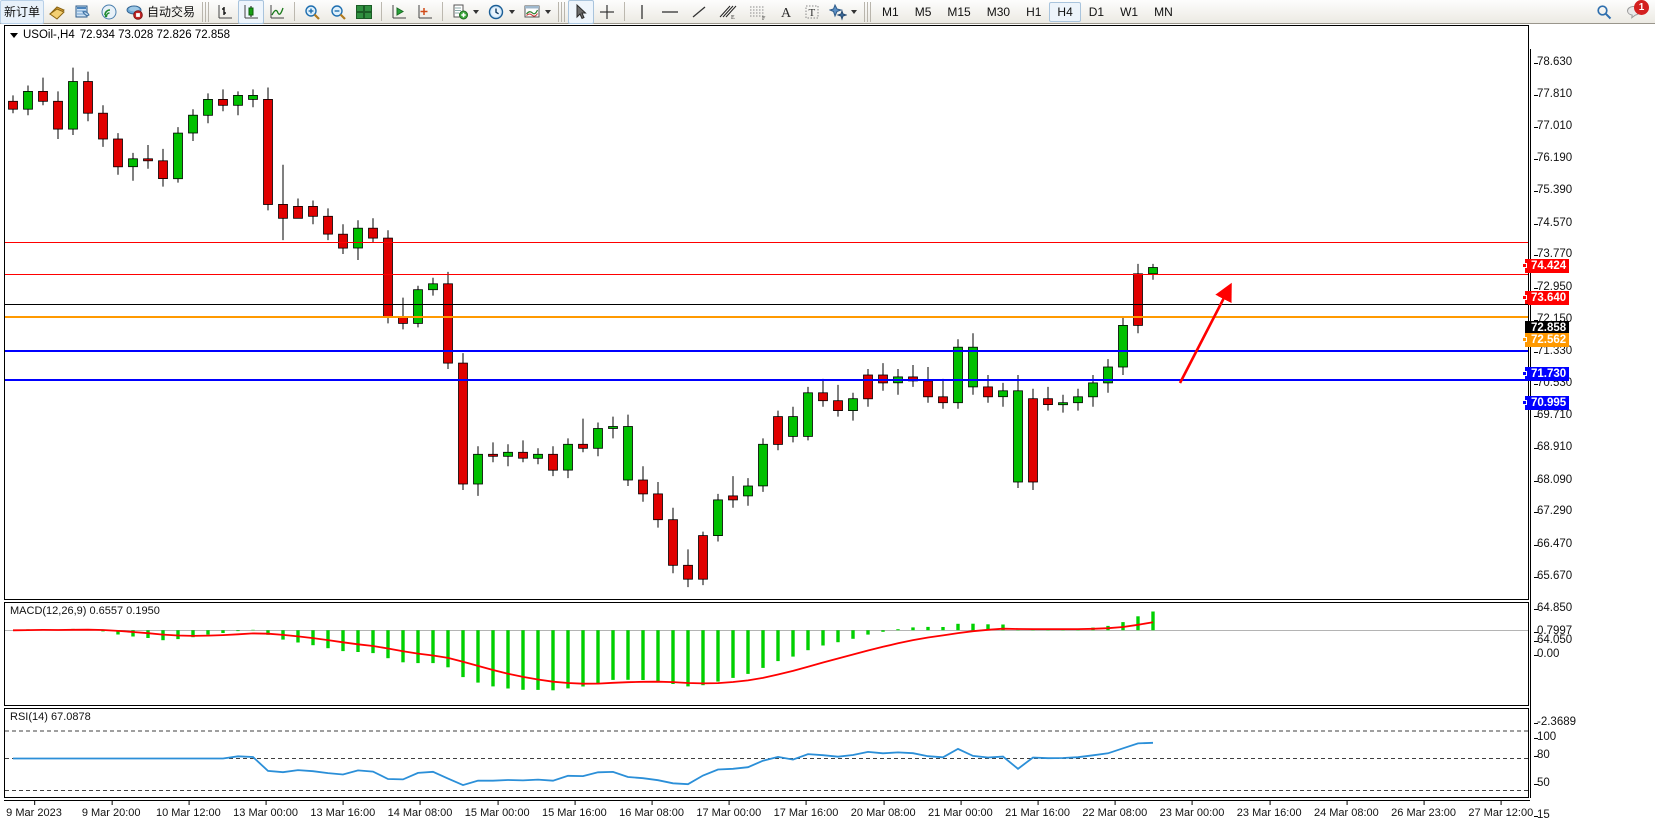 Image resolution: width=1655 pixels, height=828 pixels. Describe the element at coordinates (160, 12) in the screenshot. I see `auto-trading-button: 自动交易` at that location.